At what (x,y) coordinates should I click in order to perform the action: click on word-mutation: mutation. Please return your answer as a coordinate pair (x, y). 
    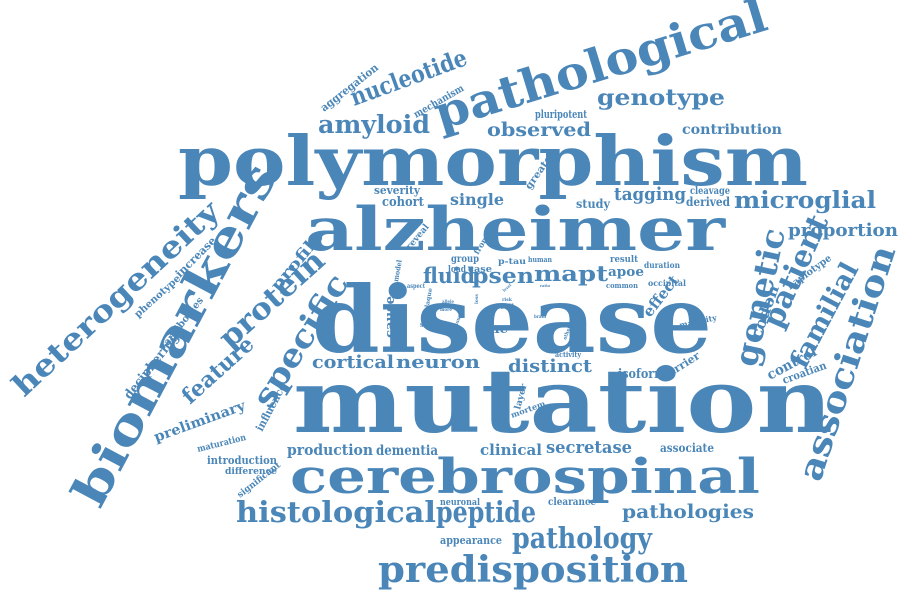
    Looking at the image, I should click on (563, 401).